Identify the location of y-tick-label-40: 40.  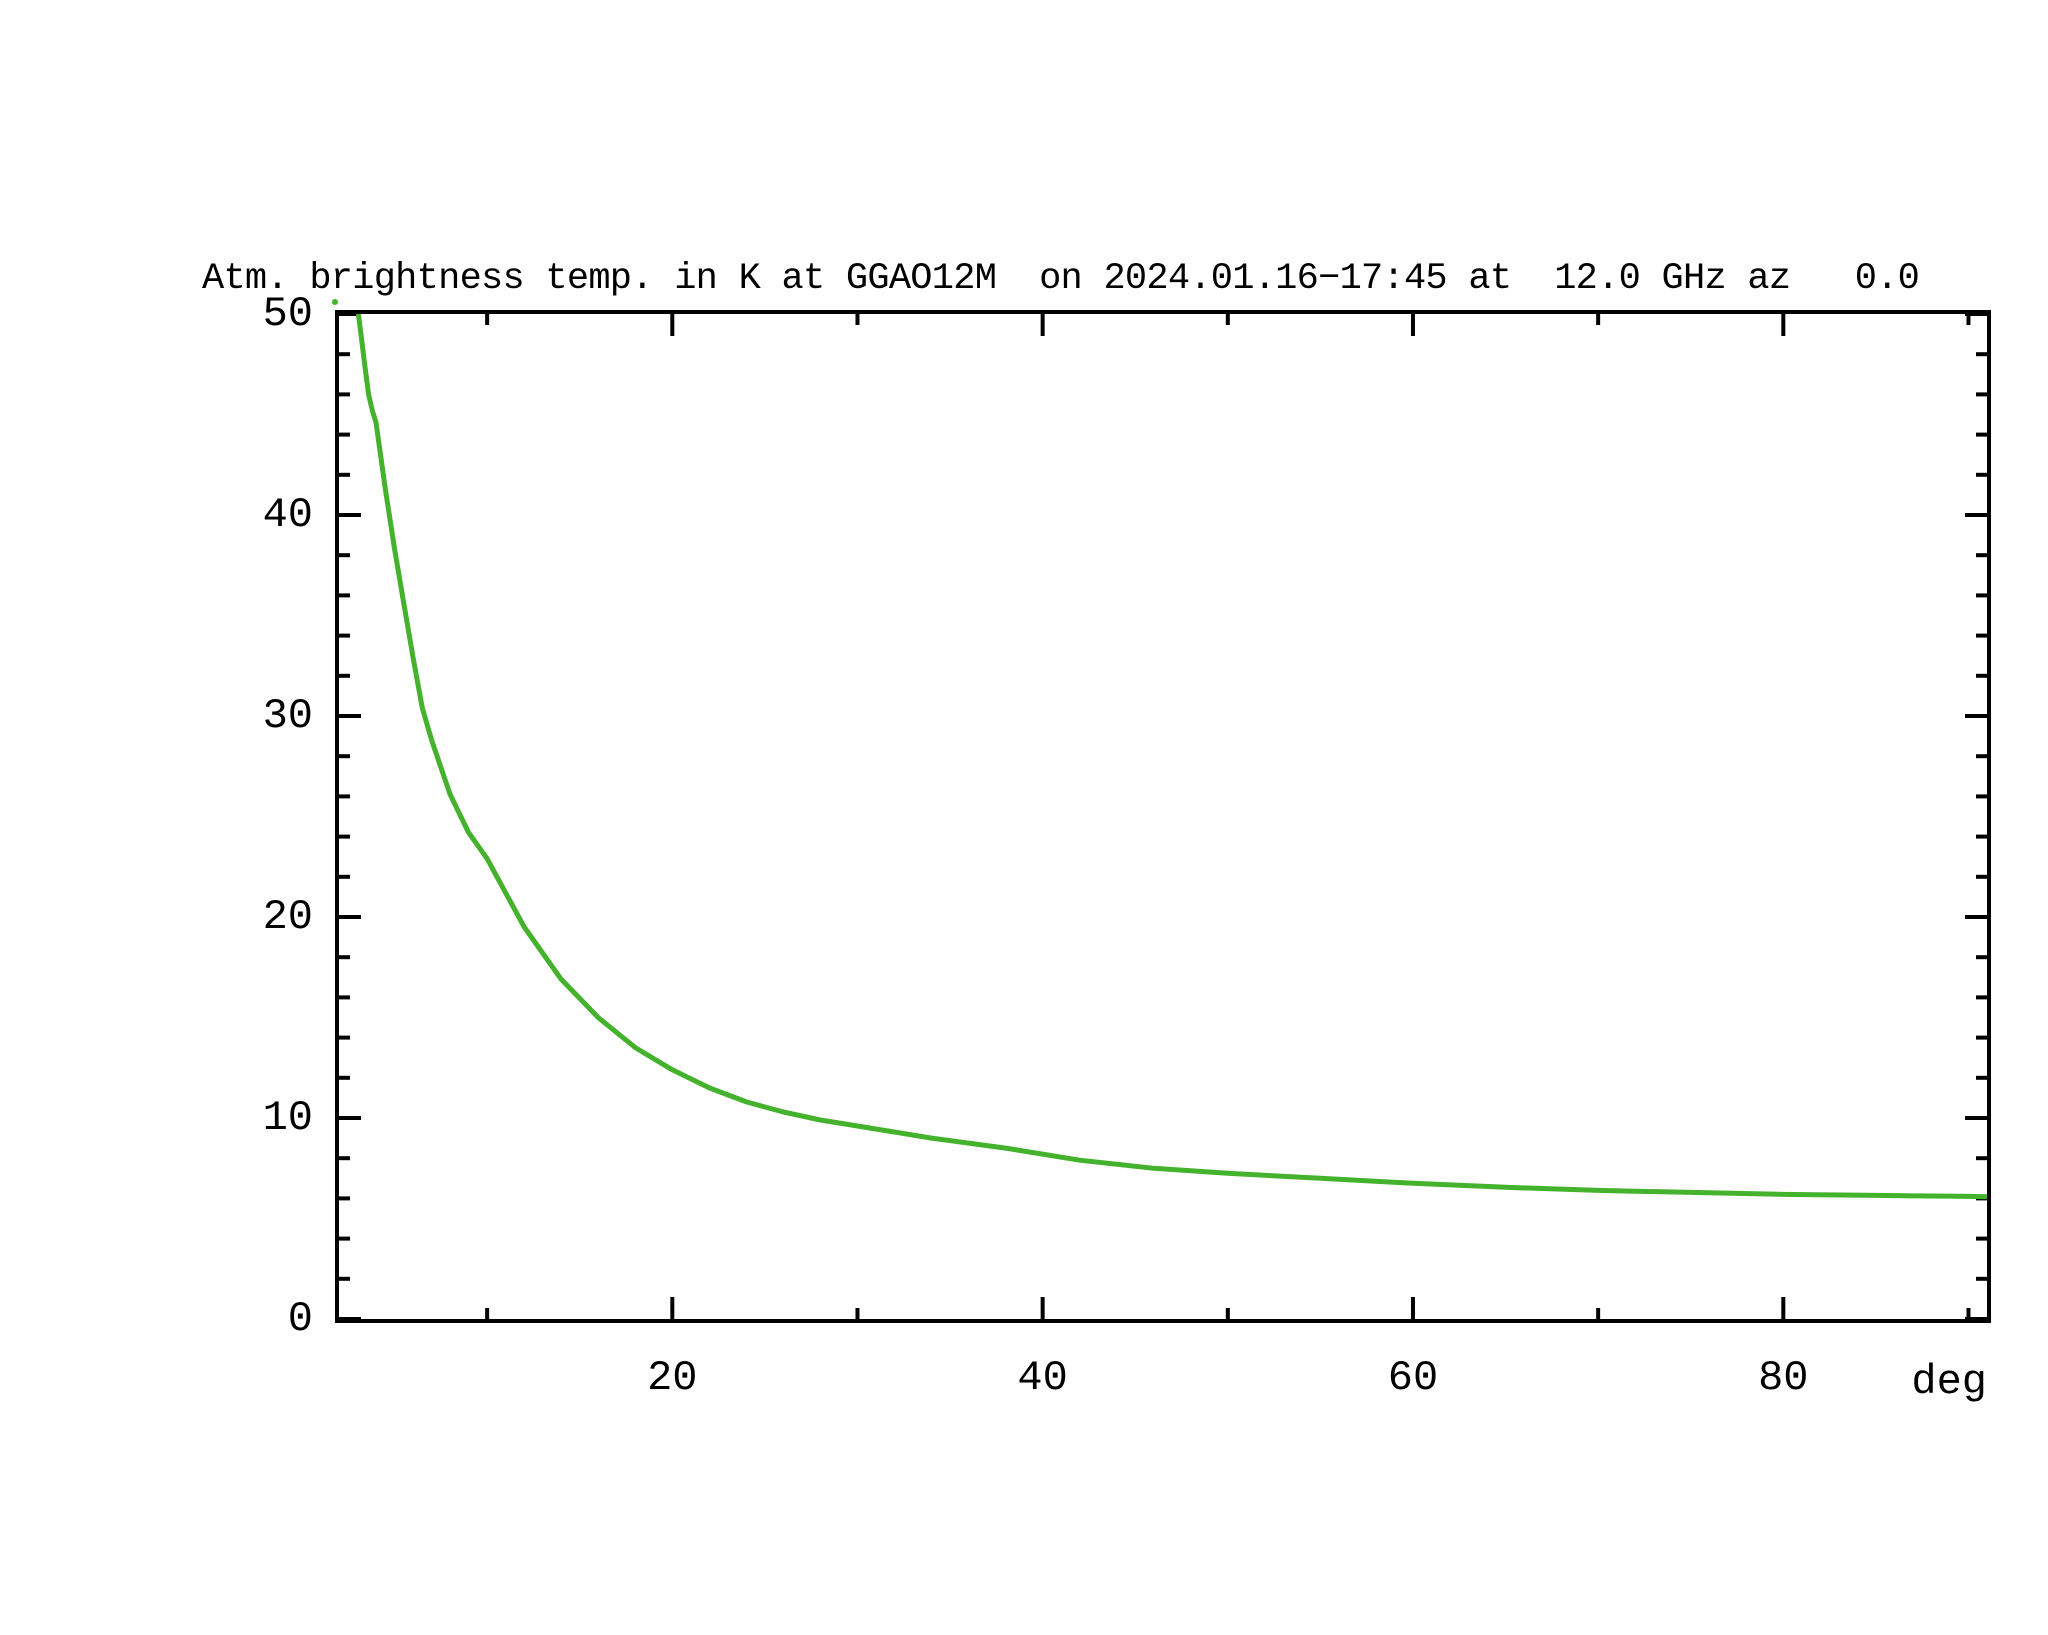
(287, 515).